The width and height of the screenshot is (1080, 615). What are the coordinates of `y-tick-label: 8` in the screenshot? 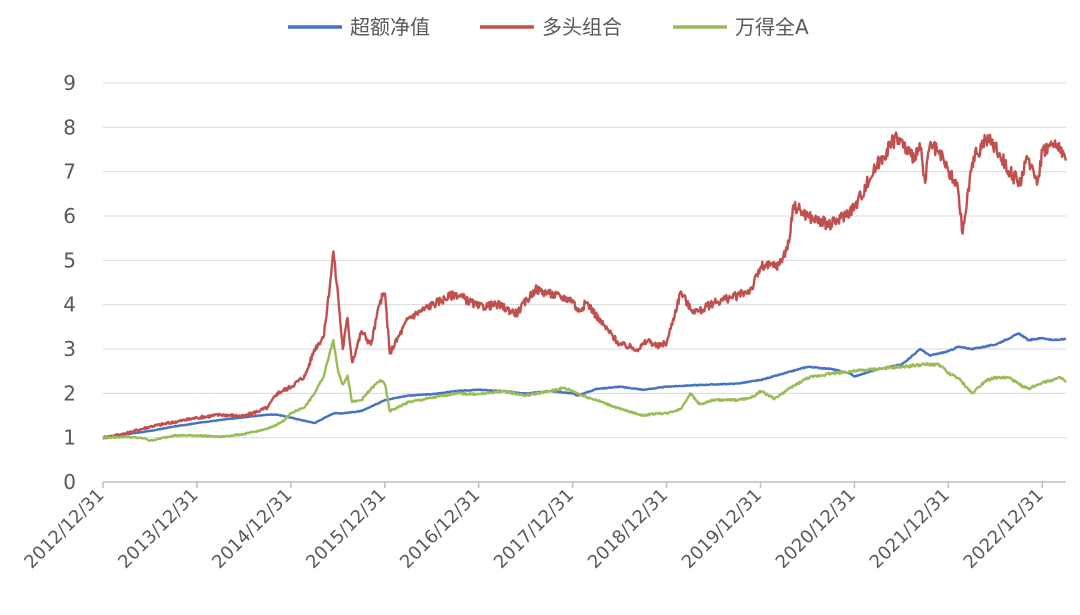 It's located at (69, 127).